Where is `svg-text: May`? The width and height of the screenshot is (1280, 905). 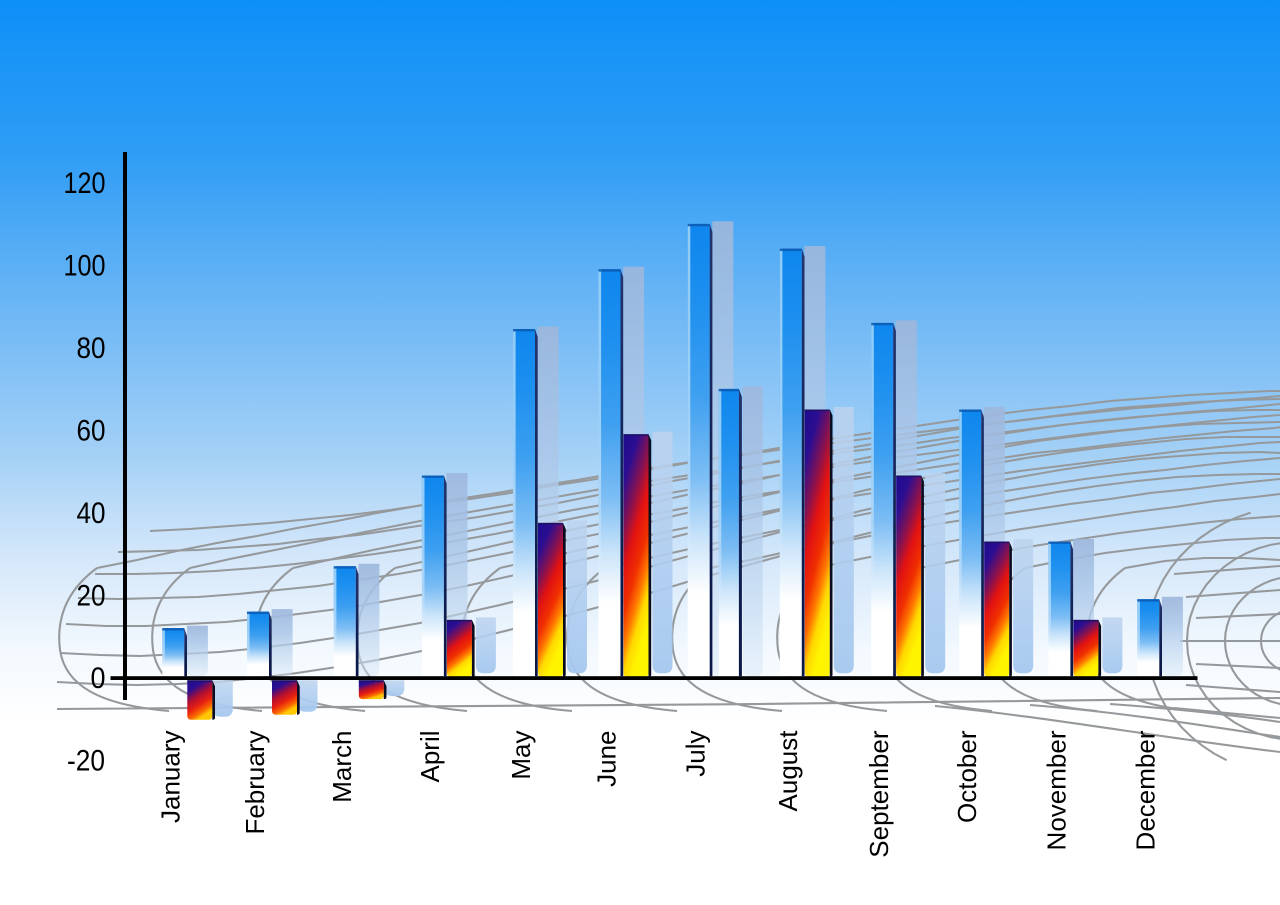
svg-text: May is located at coordinates (521, 755).